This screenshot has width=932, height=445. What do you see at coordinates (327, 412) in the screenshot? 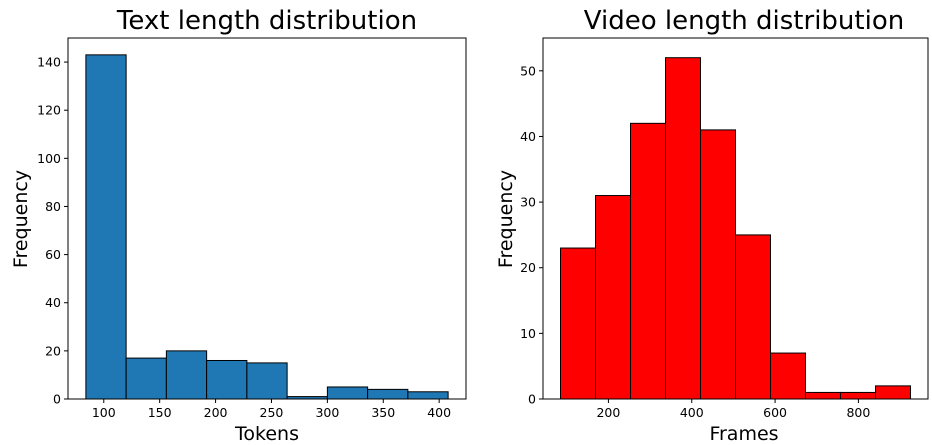
I see `x-tick-label: 300` at bounding box center [327, 412].